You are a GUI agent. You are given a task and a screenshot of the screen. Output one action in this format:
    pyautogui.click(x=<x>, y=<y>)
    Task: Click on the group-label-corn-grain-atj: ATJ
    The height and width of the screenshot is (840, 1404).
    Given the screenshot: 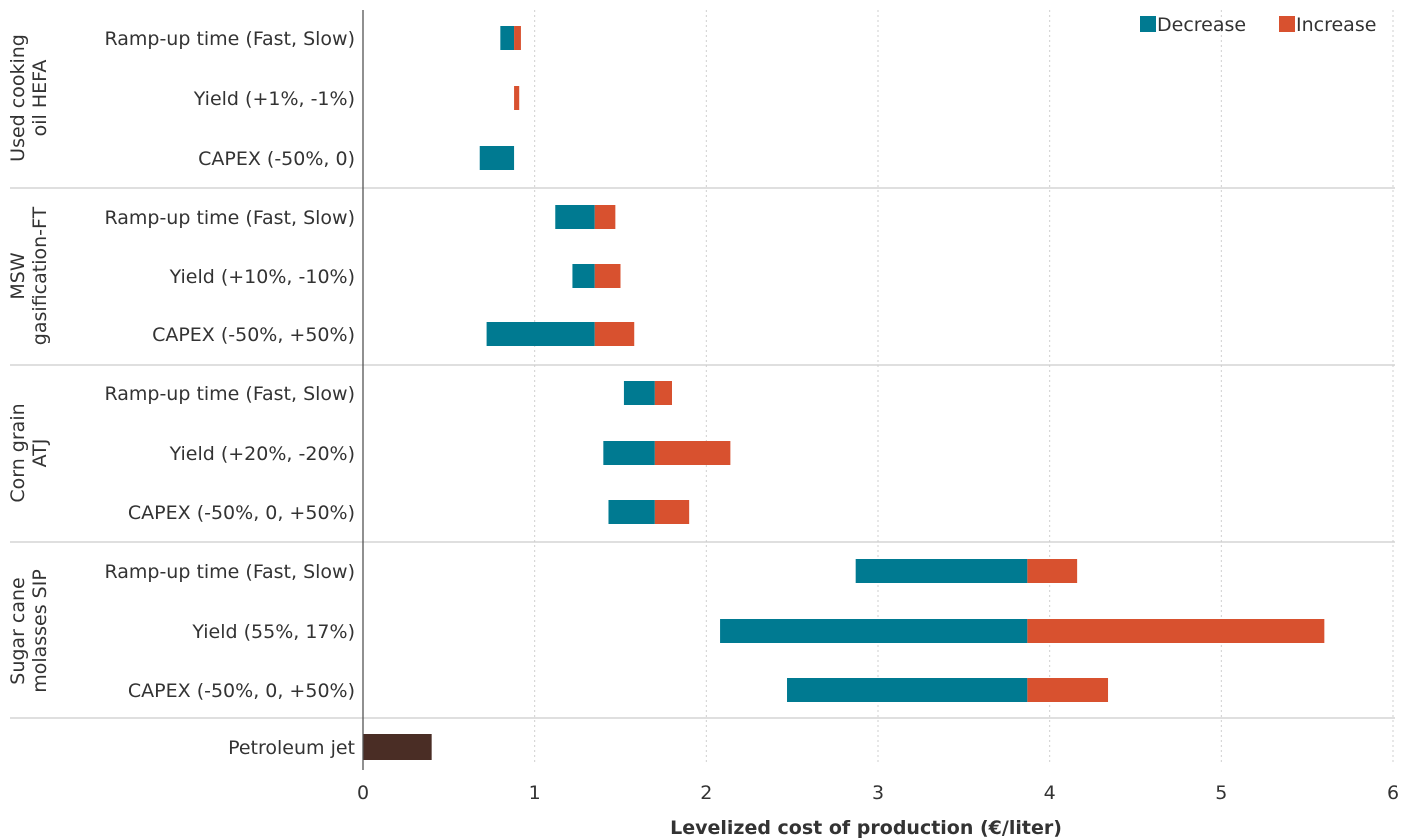 What is the action you would take?
    pyautogui.click(x=40, y=453)
    